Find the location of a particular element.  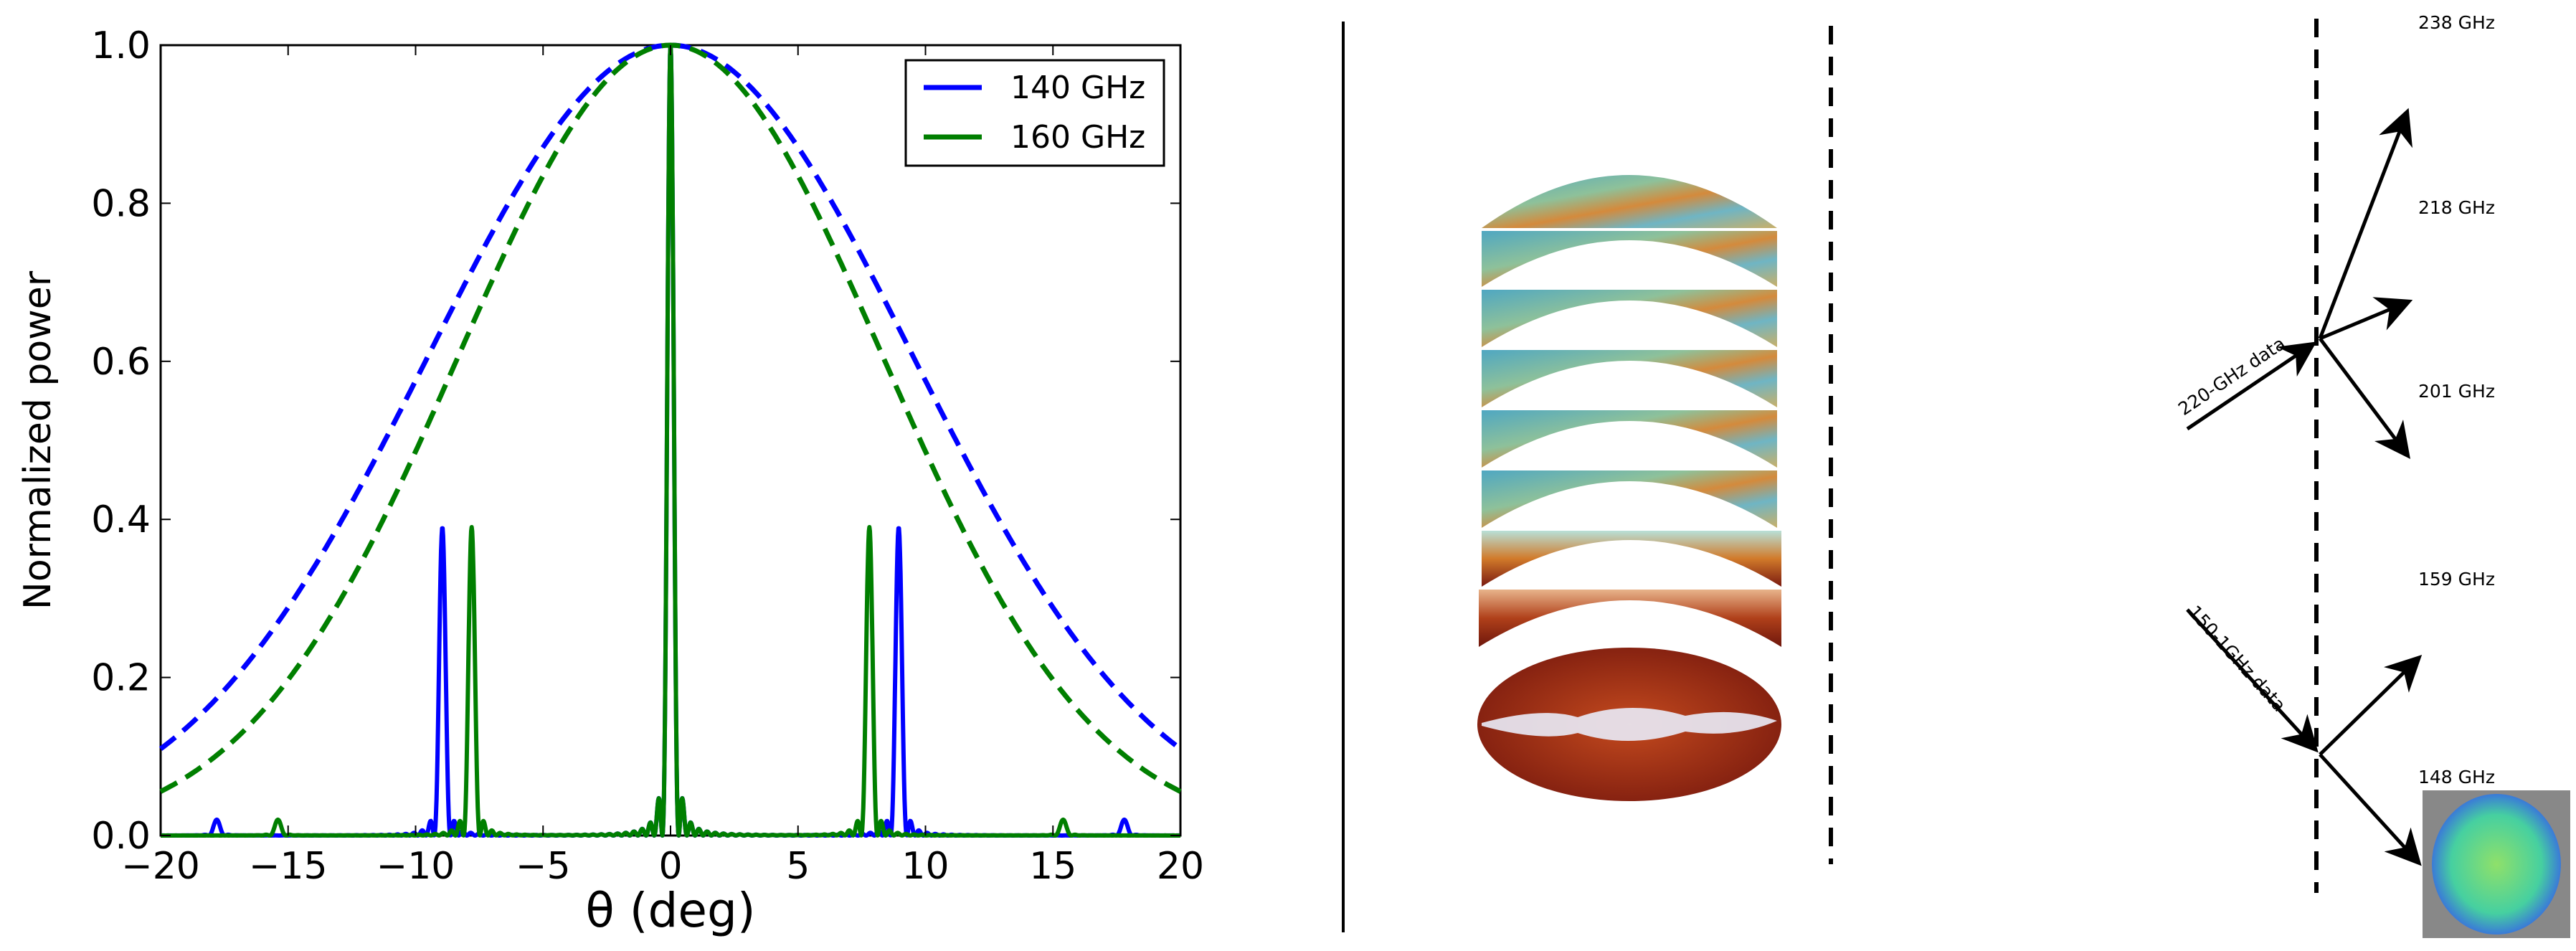

x-tick-label: −20 is located at coordinates (160, 866).